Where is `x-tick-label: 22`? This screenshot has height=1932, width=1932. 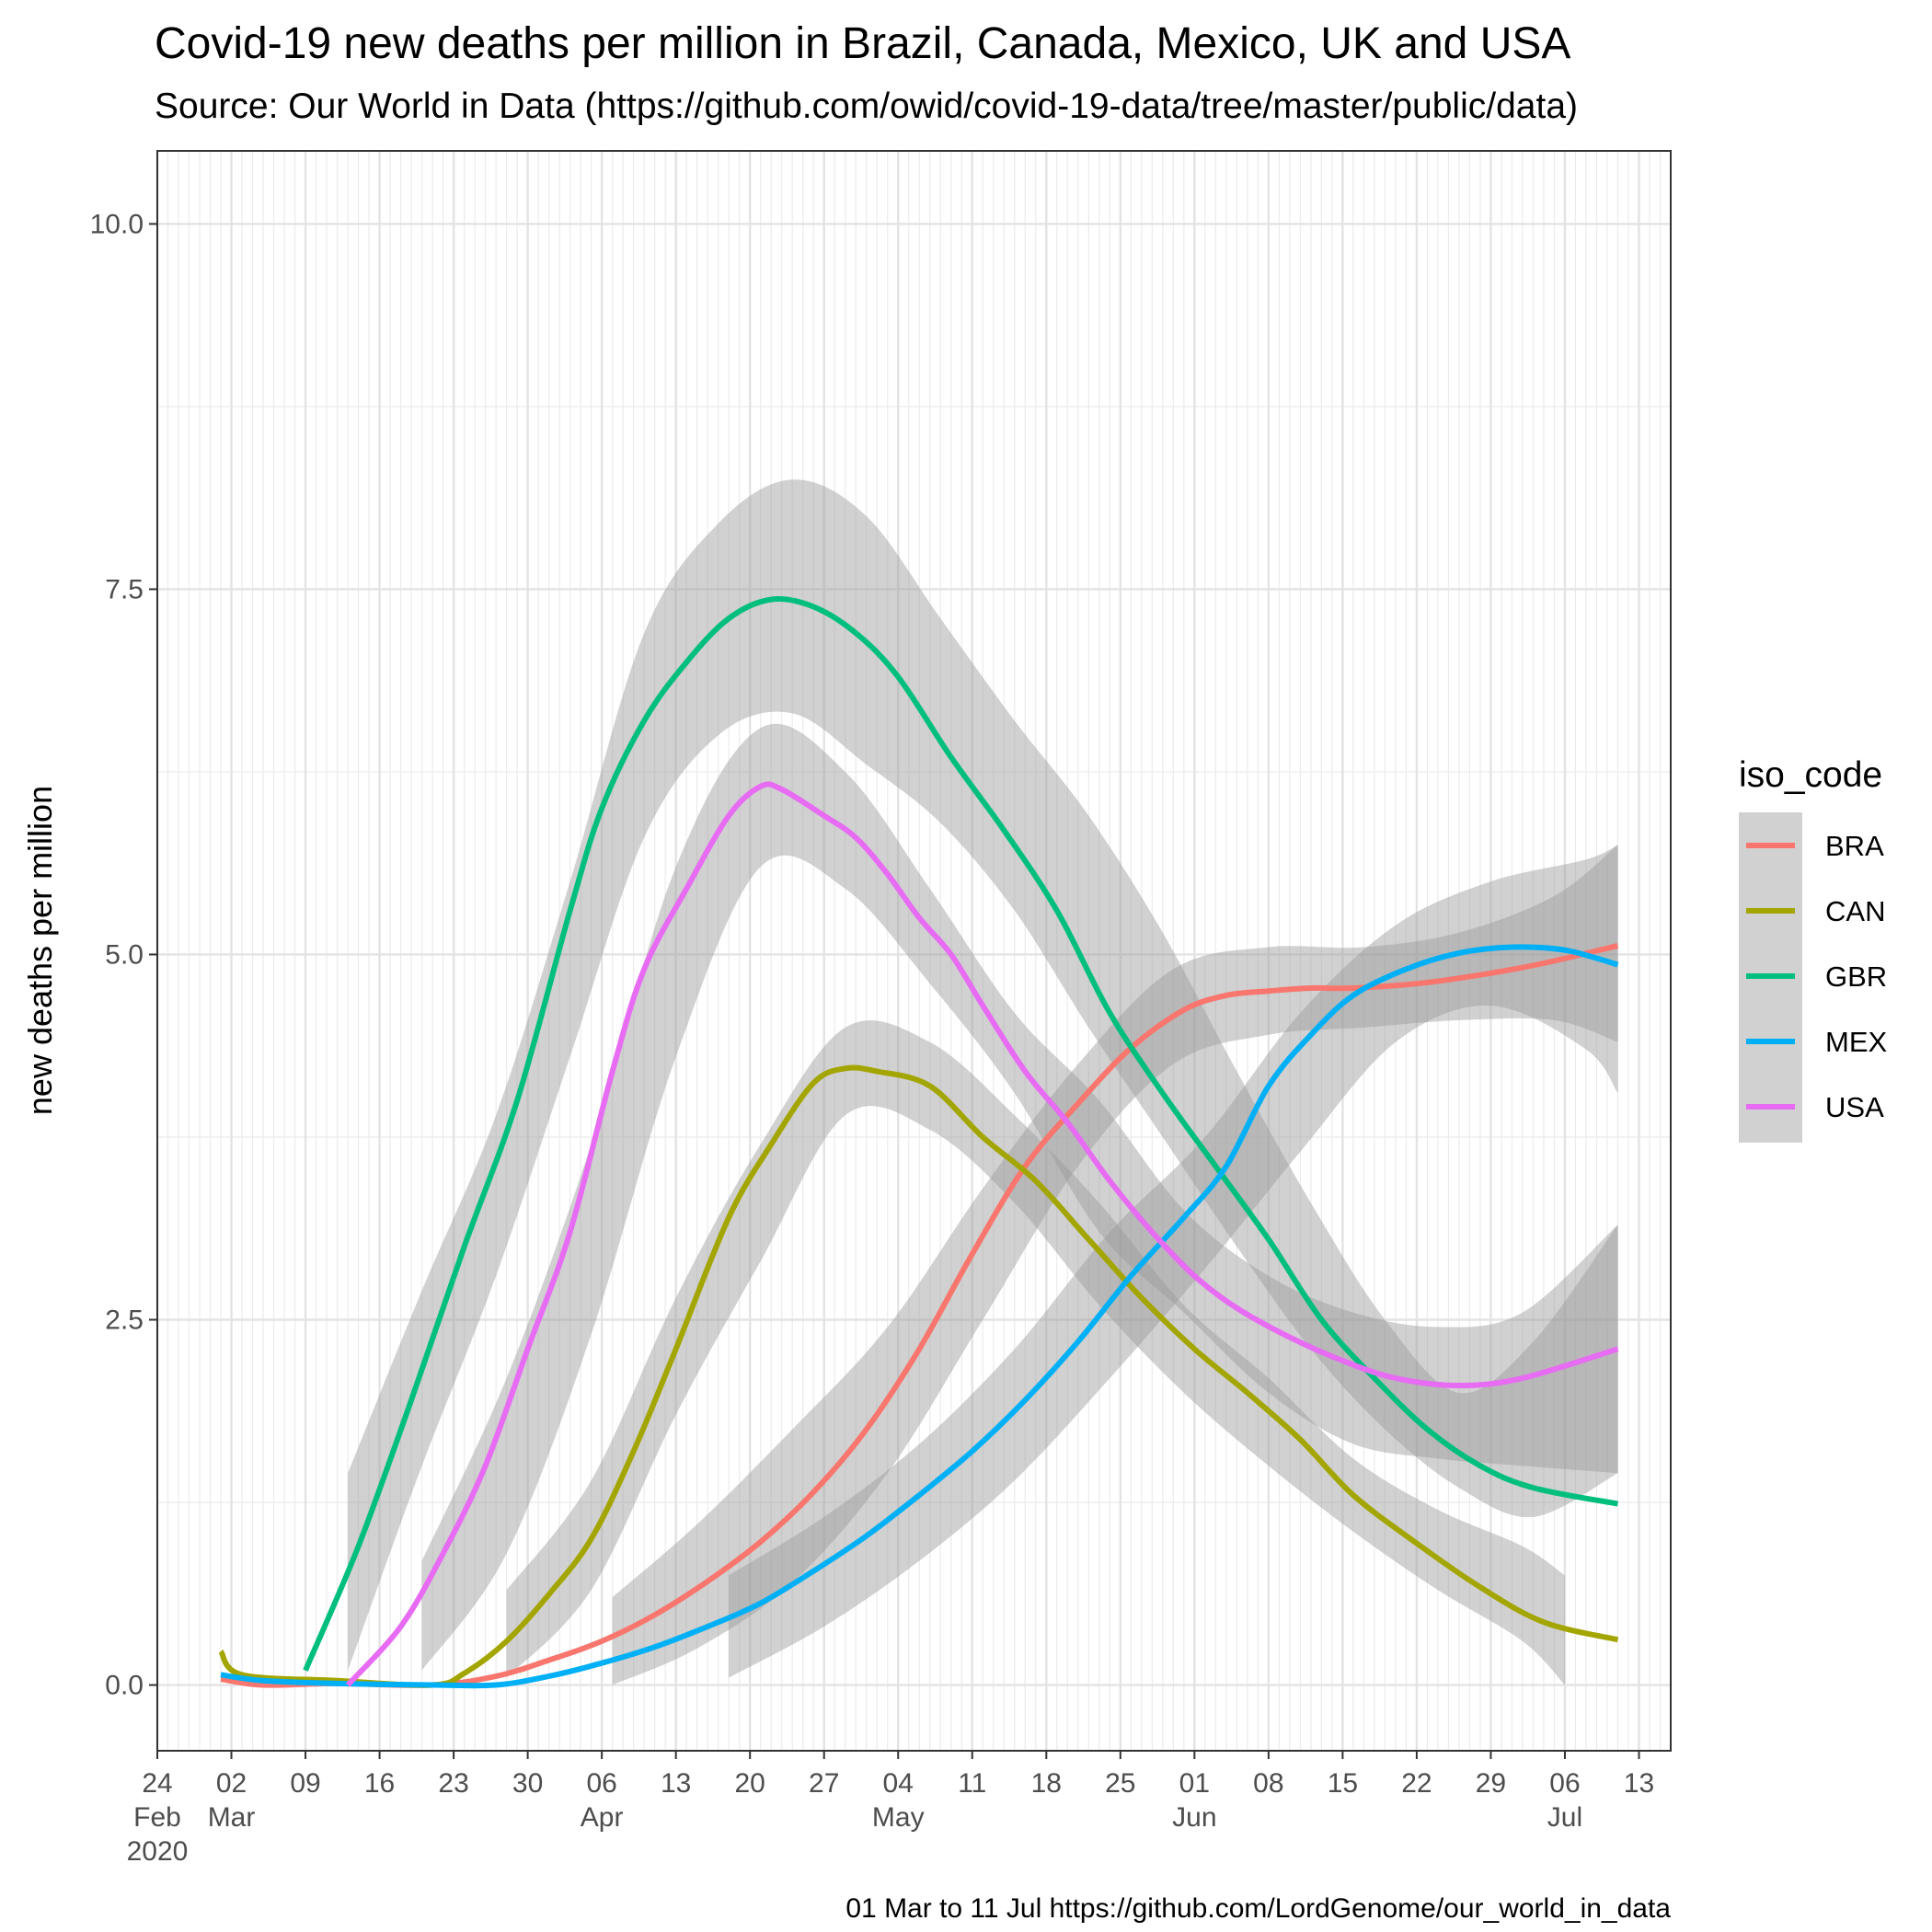 x-tick-label: 22 is located at coordinates (1416, 1783).